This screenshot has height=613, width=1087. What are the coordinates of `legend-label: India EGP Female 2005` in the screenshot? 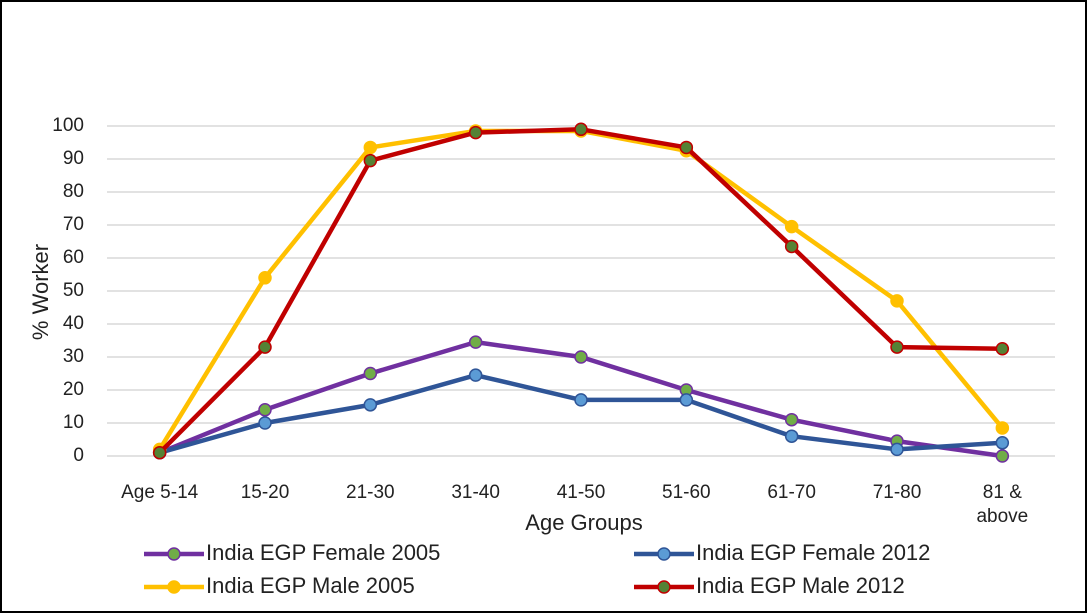 It's located at (323, 552).